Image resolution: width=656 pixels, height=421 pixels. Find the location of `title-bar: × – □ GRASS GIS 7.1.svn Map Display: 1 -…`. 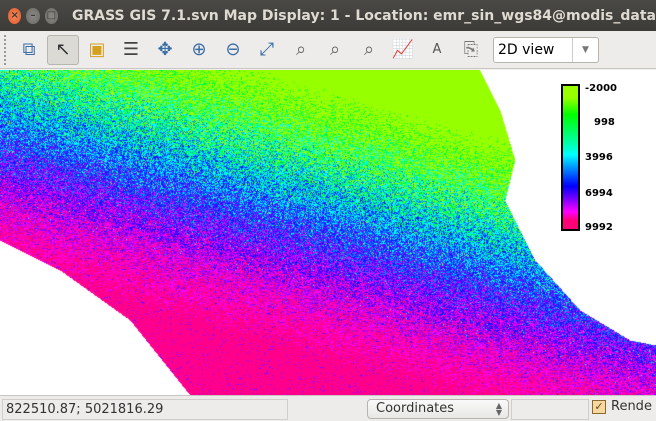

title-bar: × – □ GRASS GIS 7.1.svn Map Display: 1 -… is located at coordinates (328, 15).